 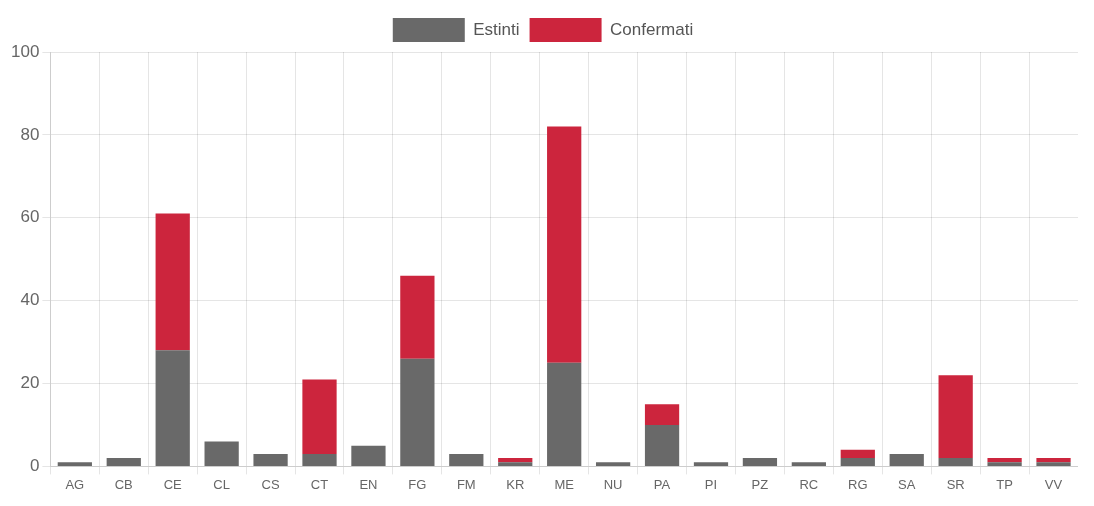 I want to click on y-tick-label: 60, so click(x=30, y=217).